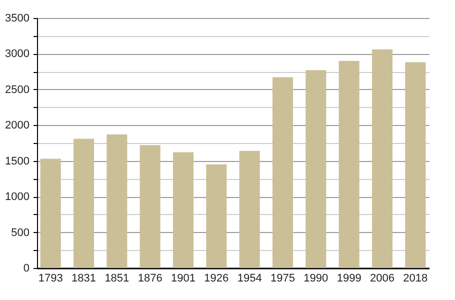 The image size is (455, 300). What do you see at coordinates (316, 278) in the screenshot?
I see `x-tick-label: 1990` at bounding box center [316, 278].